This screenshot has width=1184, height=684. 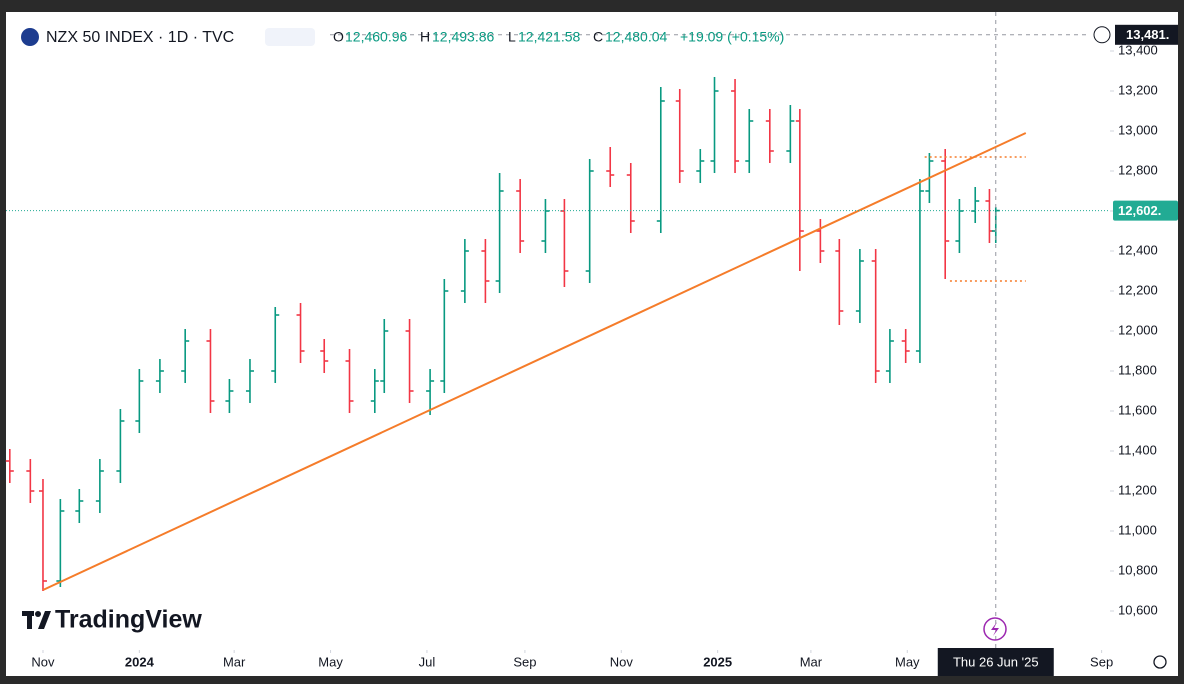 I want to click on add-button, so click(x=1102, y=35).